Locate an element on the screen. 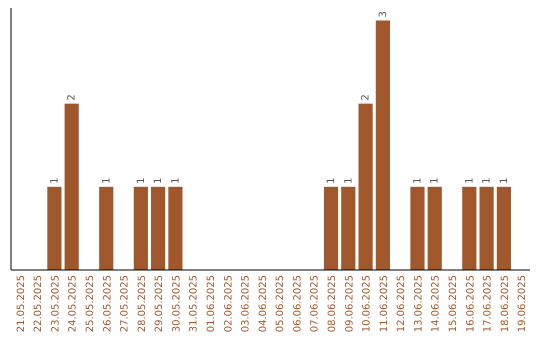 This screenshot has height=340, width=540. x-tick-label: 27.05.2025 is located at coordinates (125, 303).